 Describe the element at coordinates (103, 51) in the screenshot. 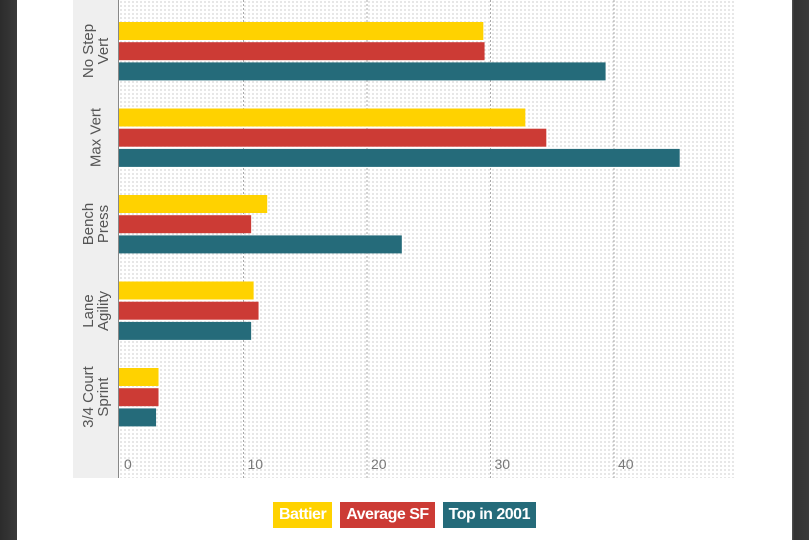

I see `category-label-line: Vert` at that location.